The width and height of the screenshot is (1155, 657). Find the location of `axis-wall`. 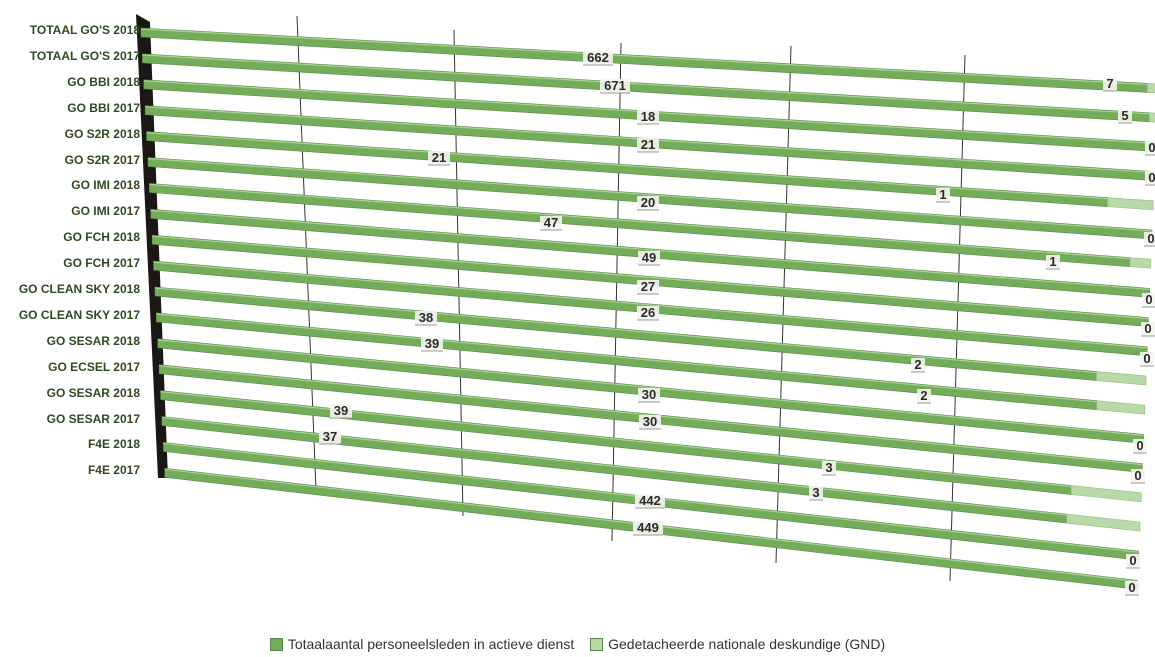

axis-wall is located at coordinates (152, 246).